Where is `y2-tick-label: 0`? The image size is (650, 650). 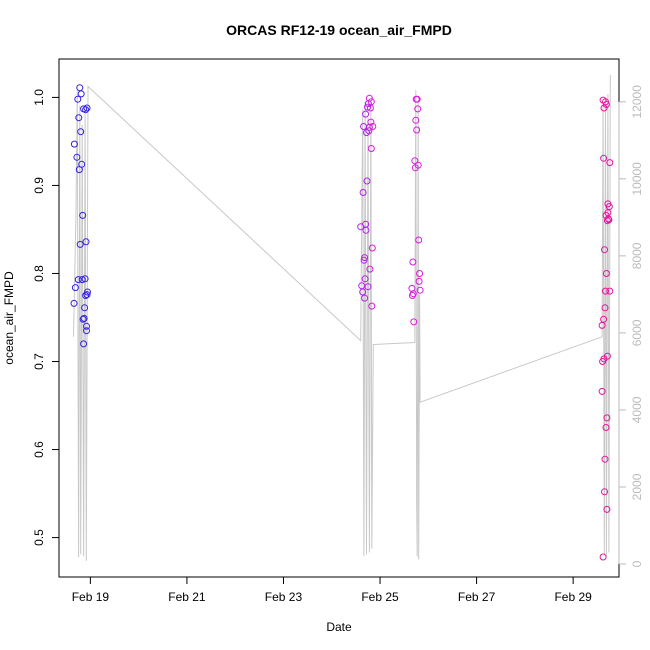 y2-tick-label: 0 is located at coordinates (637, 563).